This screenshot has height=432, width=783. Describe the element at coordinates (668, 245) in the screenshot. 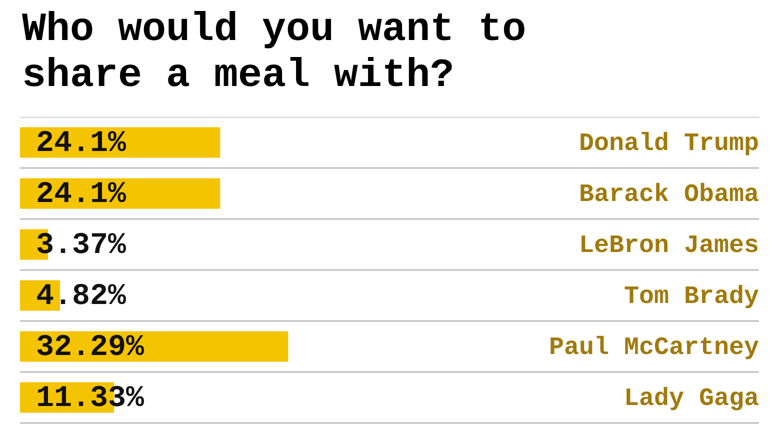

I see `y-tick-label: LeBron James` at that location.